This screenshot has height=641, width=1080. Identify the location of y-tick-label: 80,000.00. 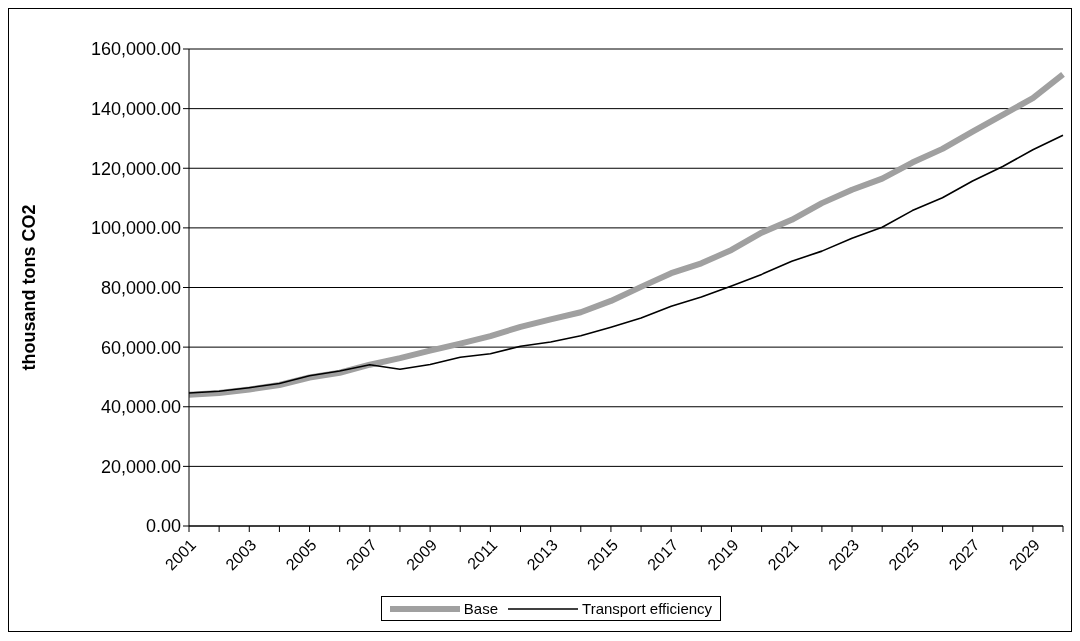
(140, 287).